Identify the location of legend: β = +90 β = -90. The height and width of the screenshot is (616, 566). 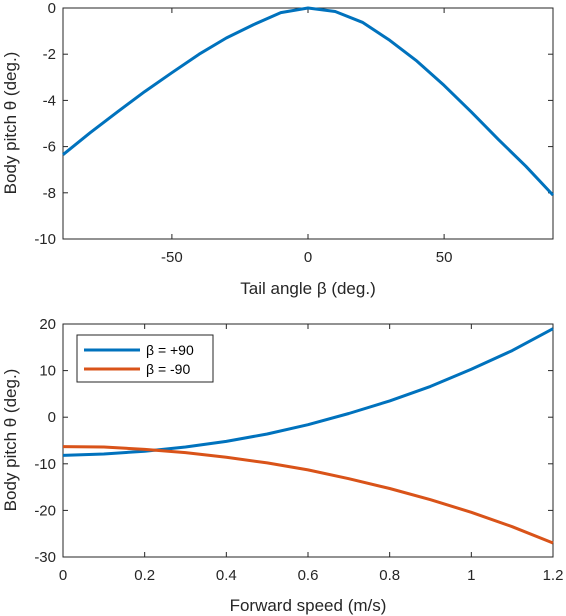
(145, 358).